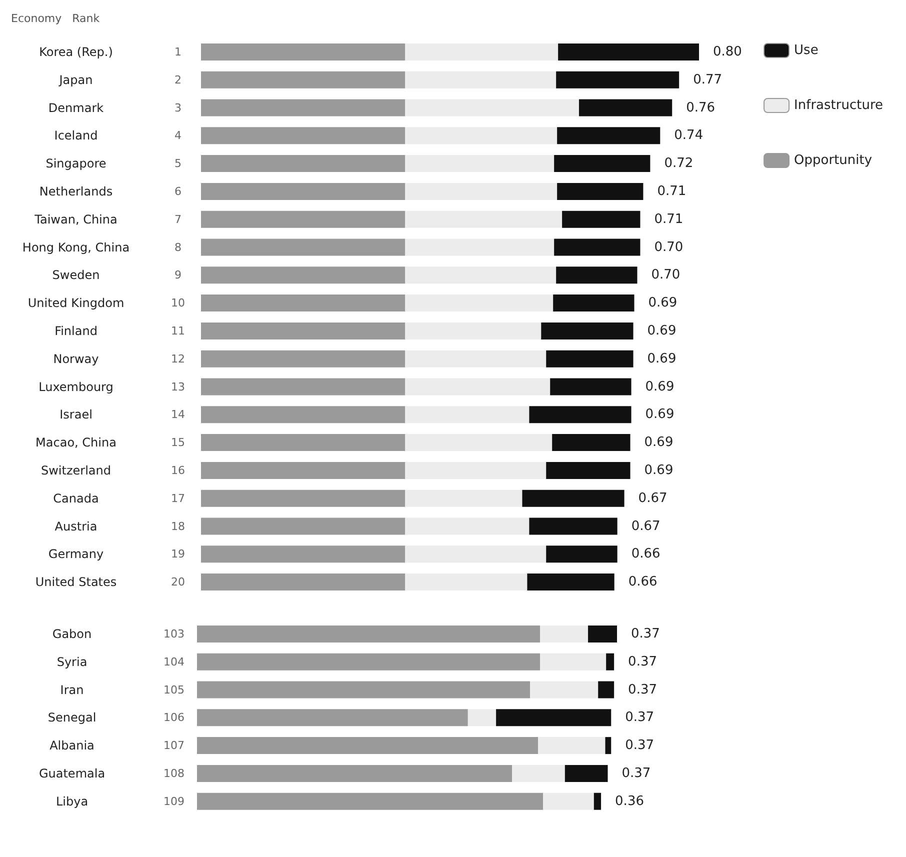 This screenshot has height=857, width=906. I want to click on legend-label: Use, so click(806, 50).